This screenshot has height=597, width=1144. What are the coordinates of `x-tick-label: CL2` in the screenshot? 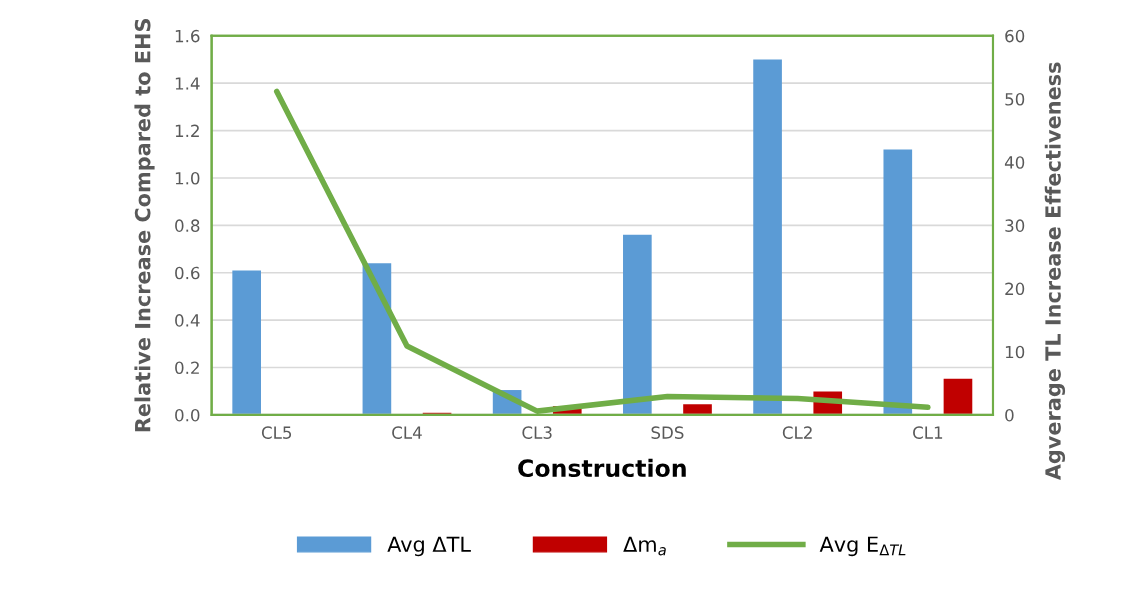 It's located at (797, 432).